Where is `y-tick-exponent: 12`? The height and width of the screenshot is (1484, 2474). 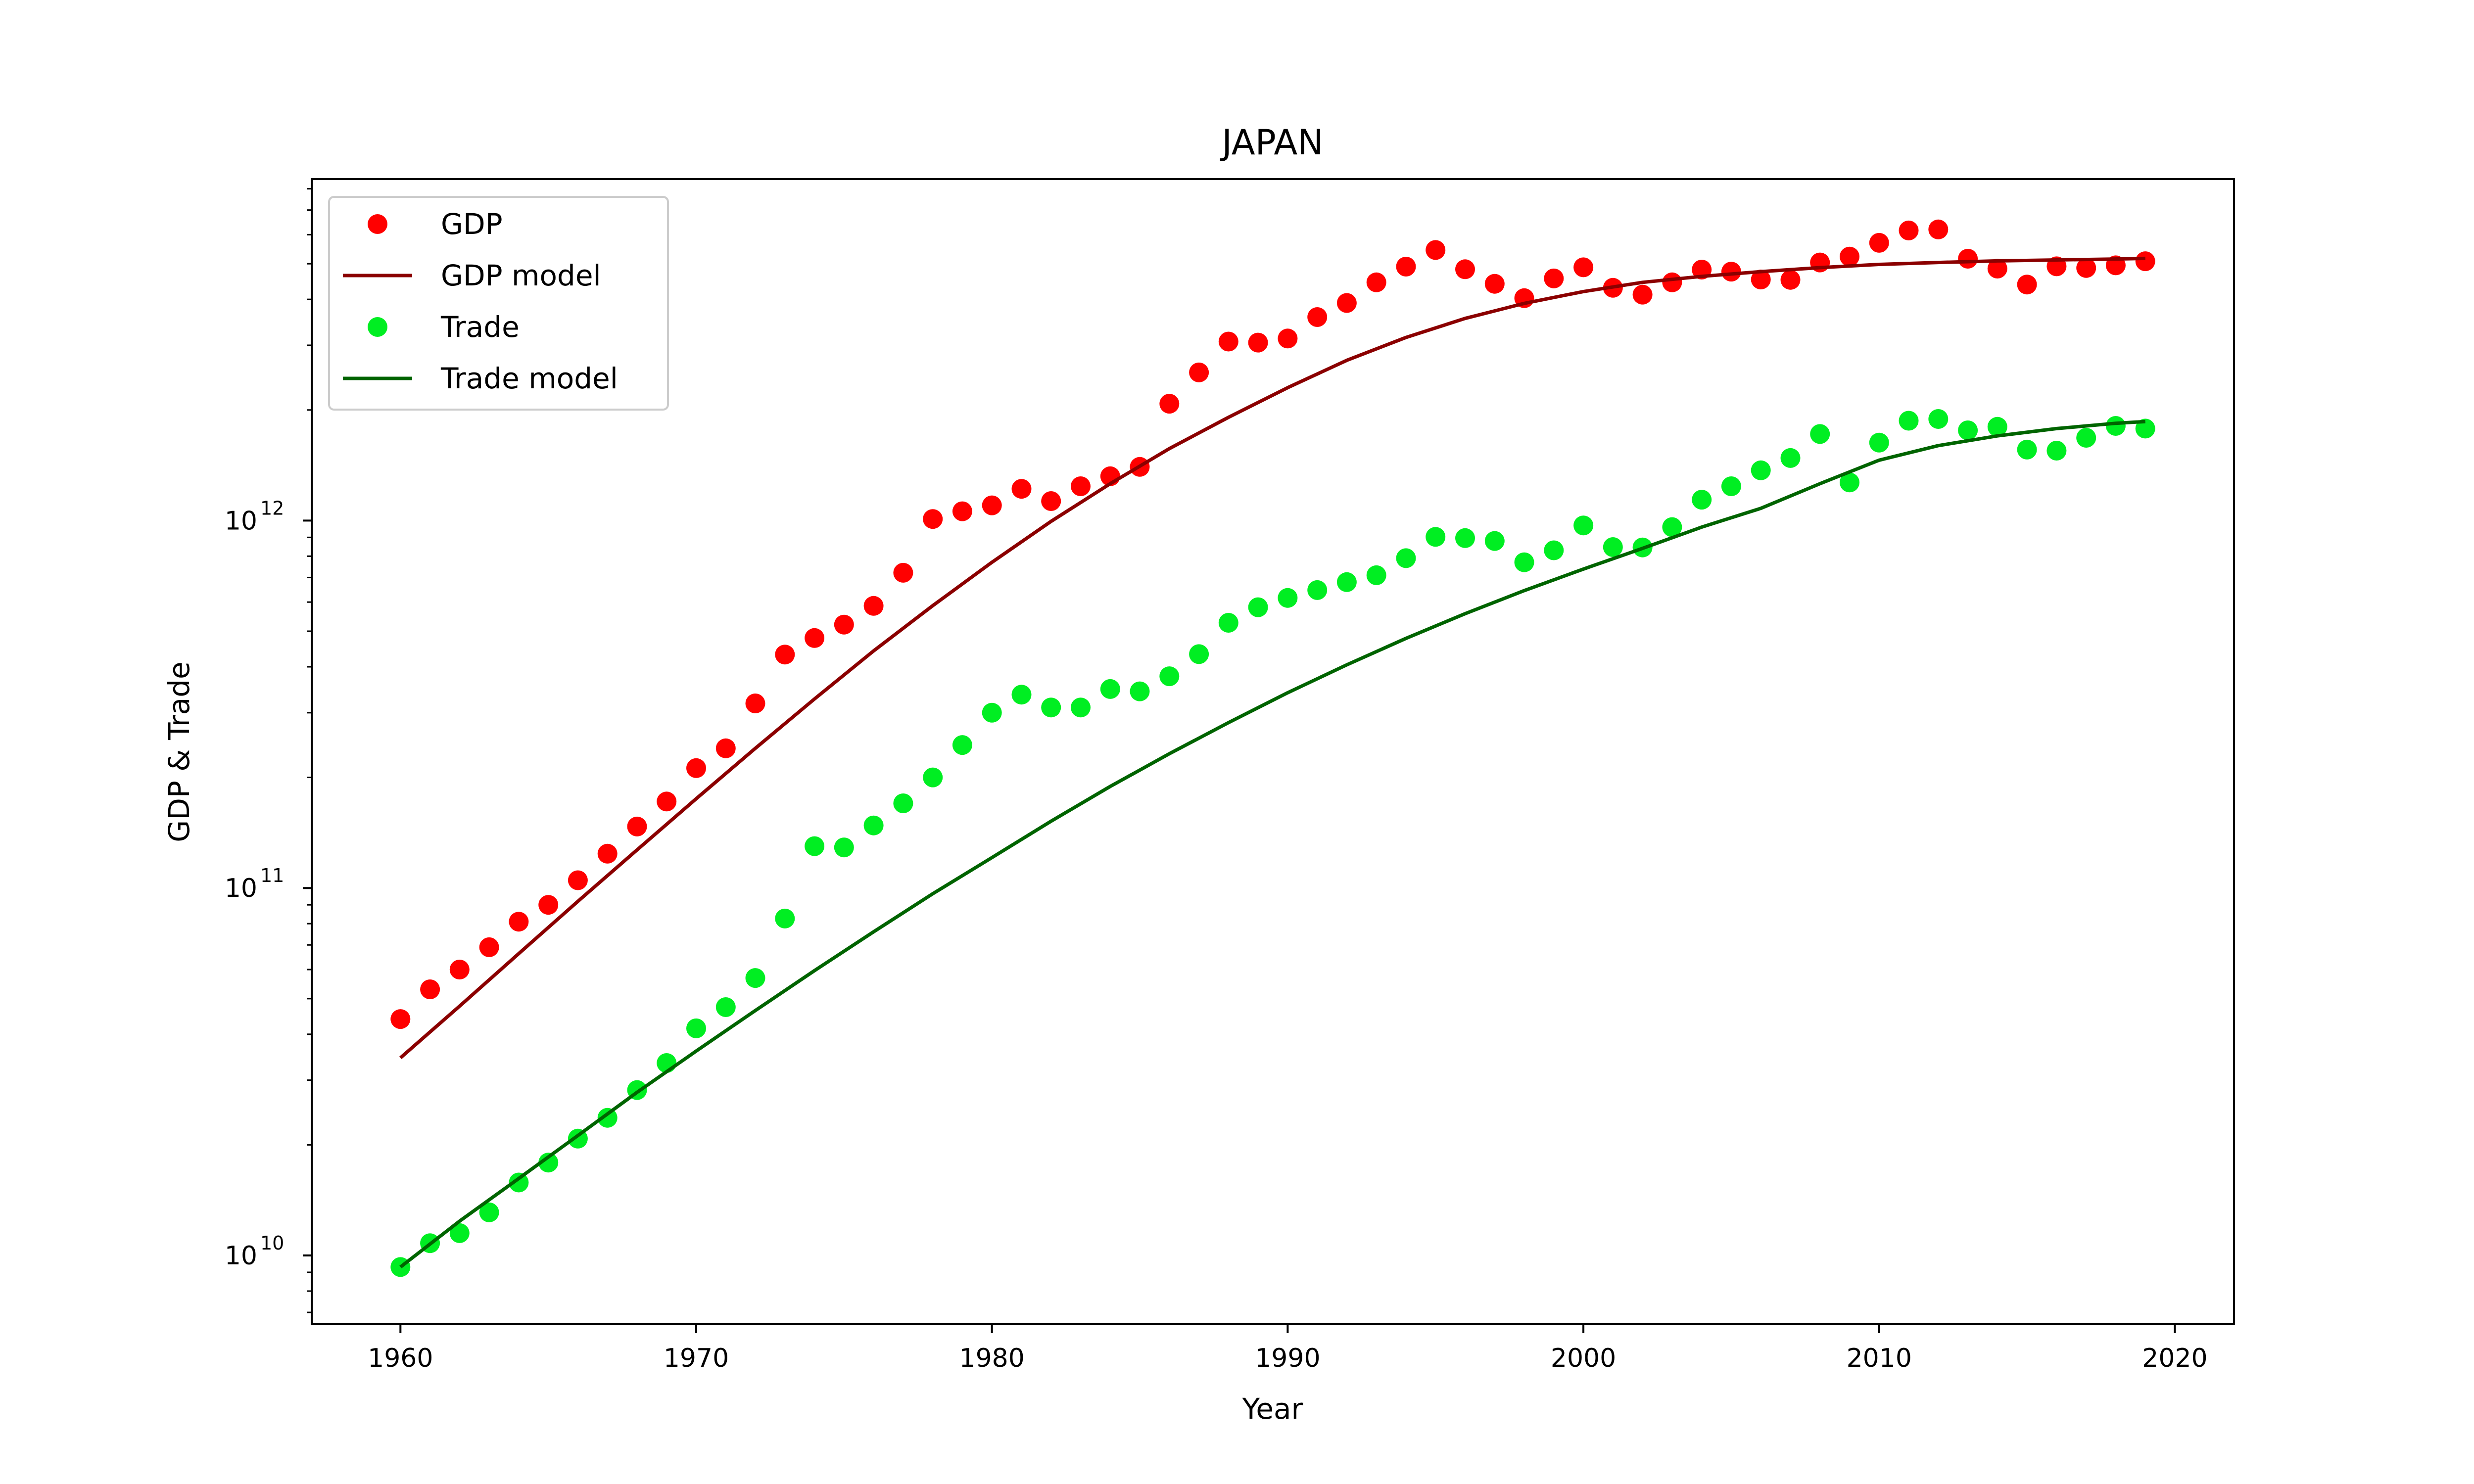
y-tick-exponent: 12 is located at coordinates (272, 508).